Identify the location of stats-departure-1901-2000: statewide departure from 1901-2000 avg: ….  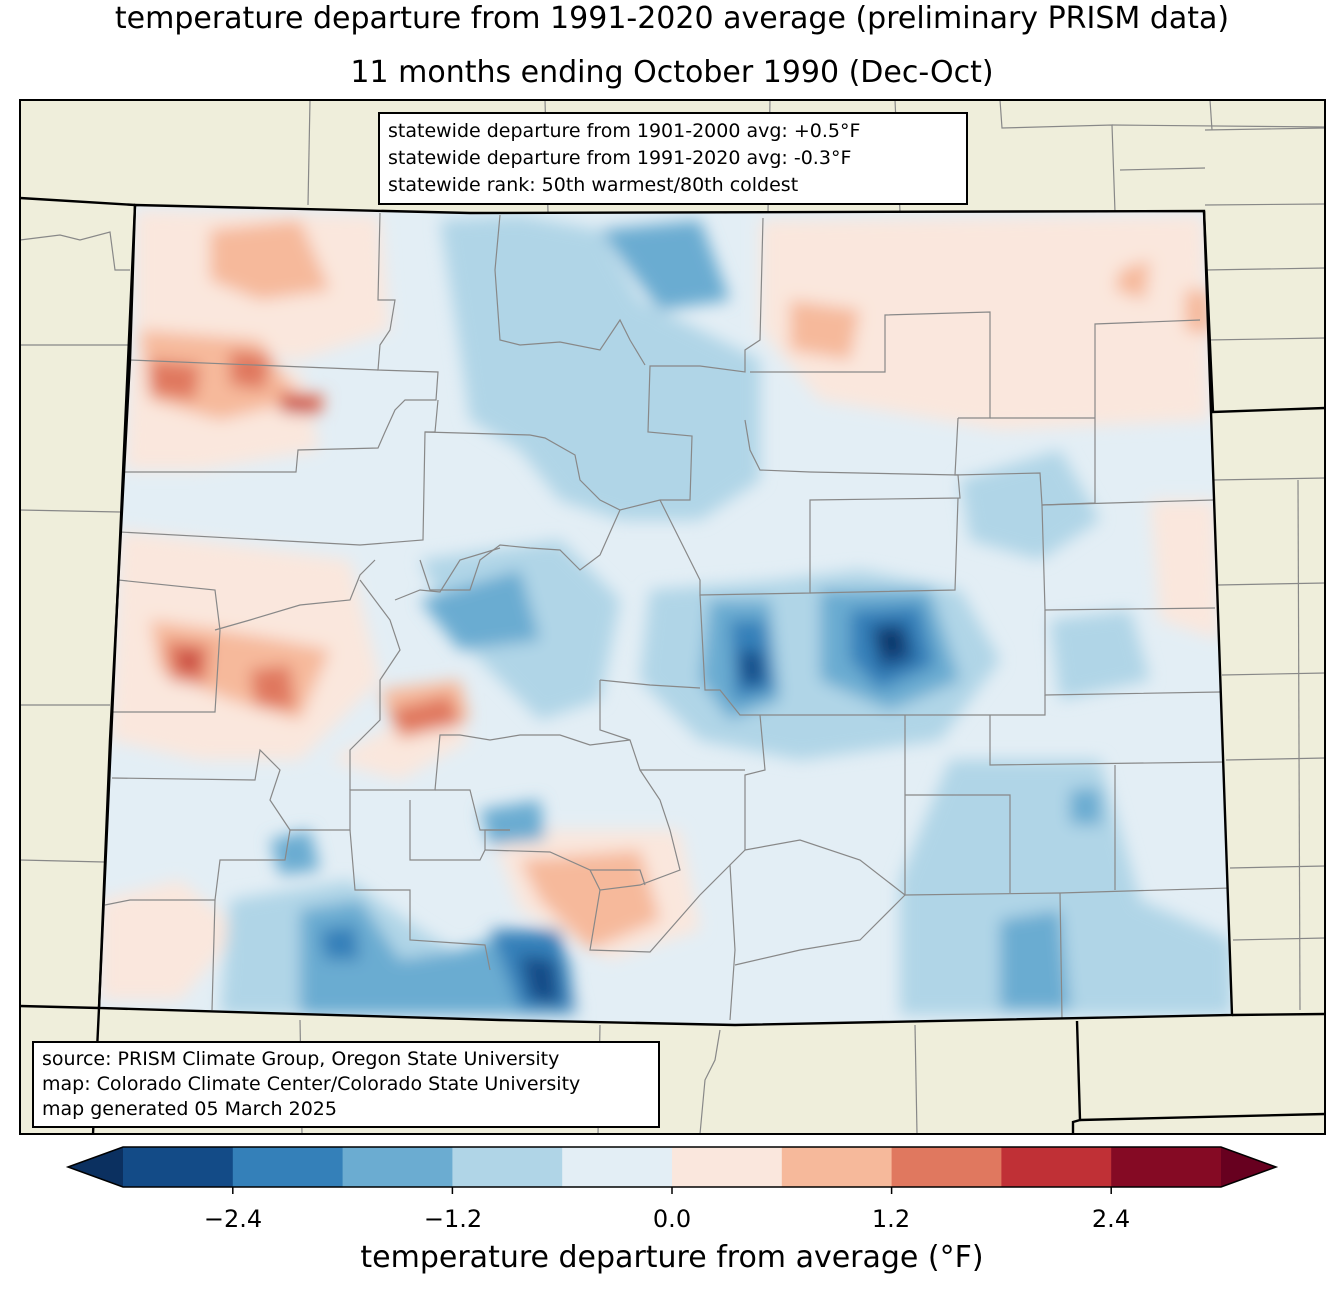
(624, 131).